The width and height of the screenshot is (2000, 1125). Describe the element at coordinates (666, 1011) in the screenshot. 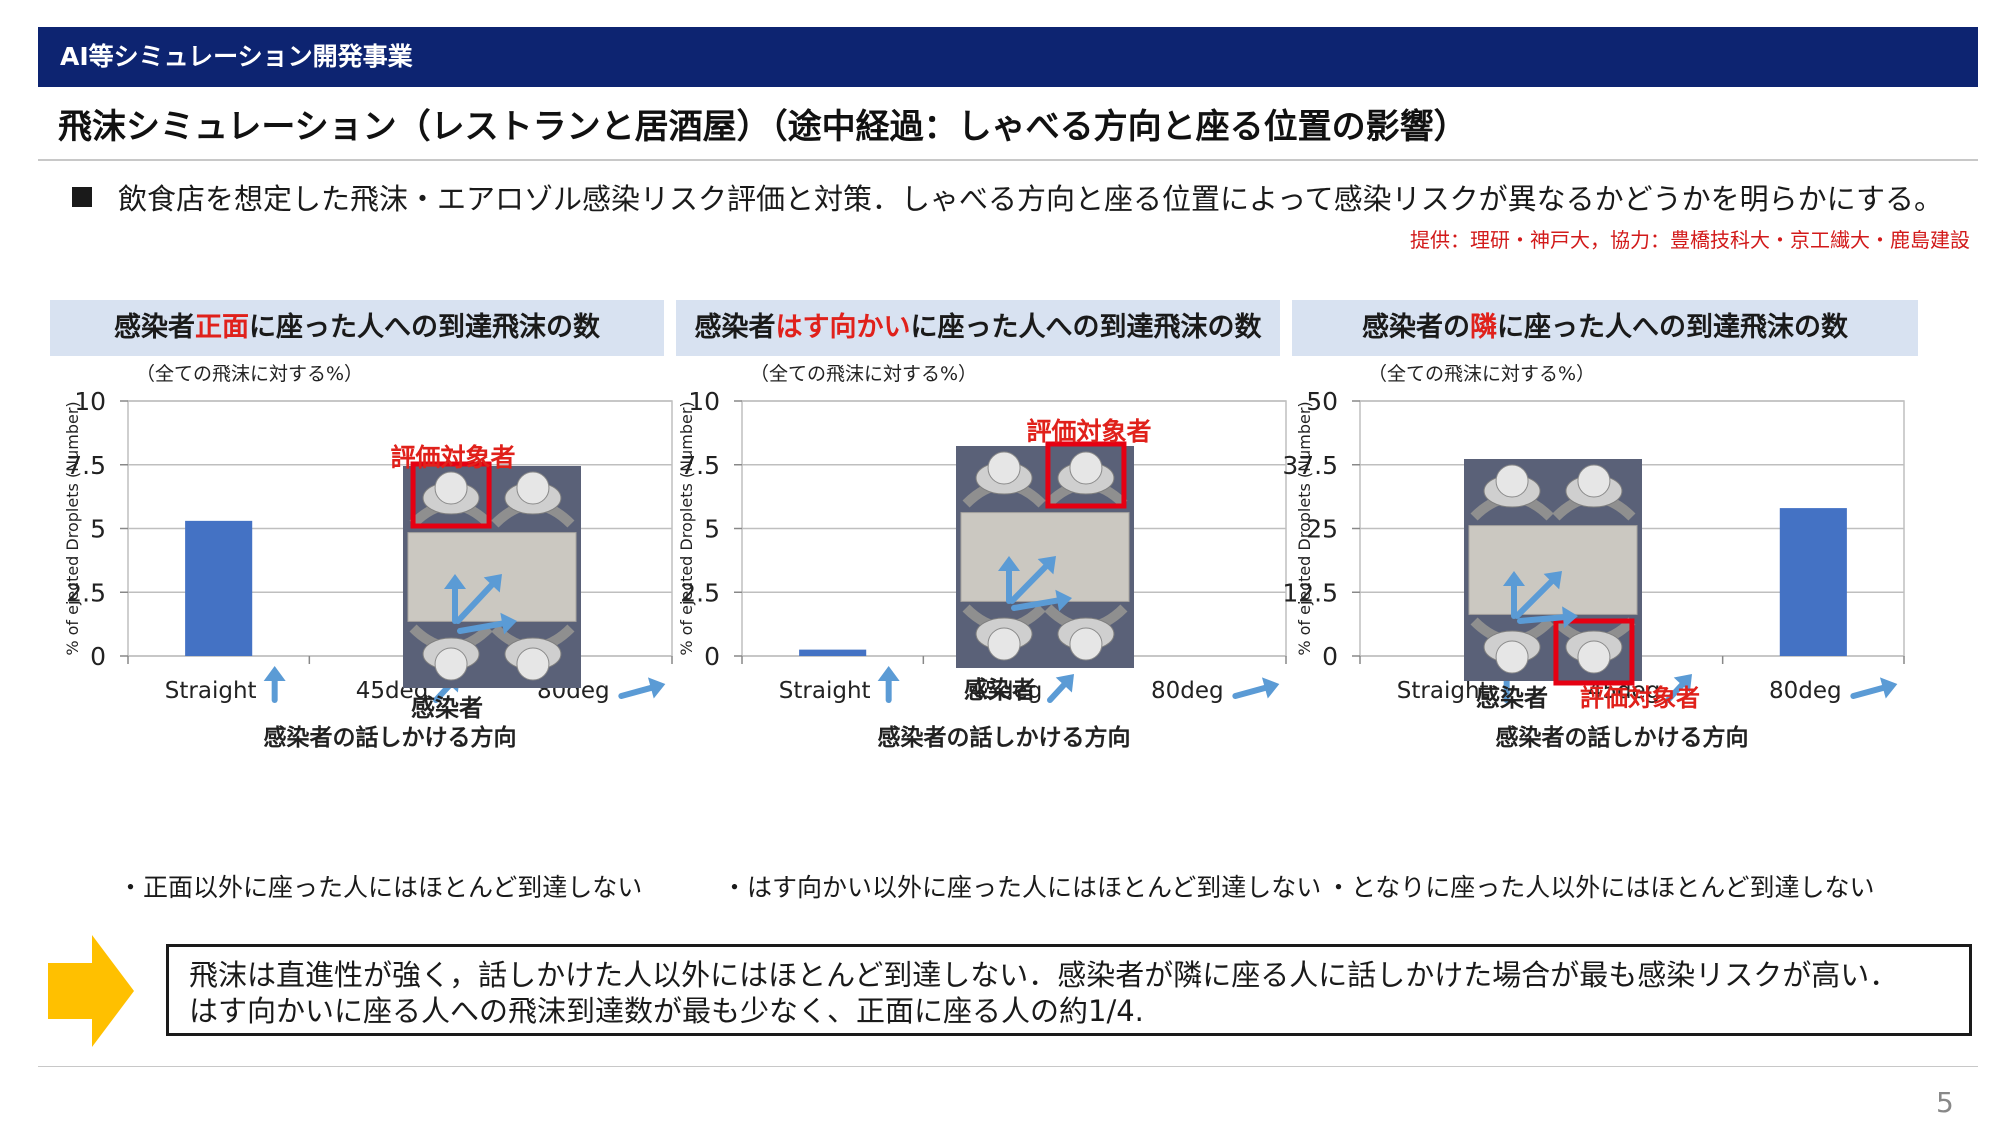

I see `summary-line-2: はす向かいに座る人への飛沫到達数が最も少なく、正面に座る人の約1/4.` at that location.